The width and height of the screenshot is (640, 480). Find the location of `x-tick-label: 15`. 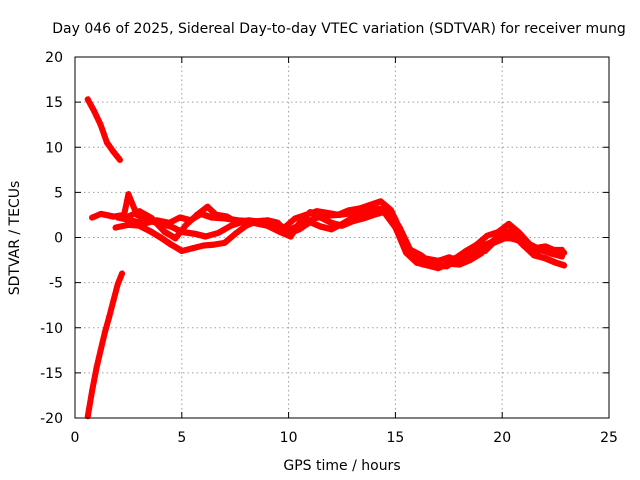

x-tick-label: 15 is located at coordinates (395, 438).